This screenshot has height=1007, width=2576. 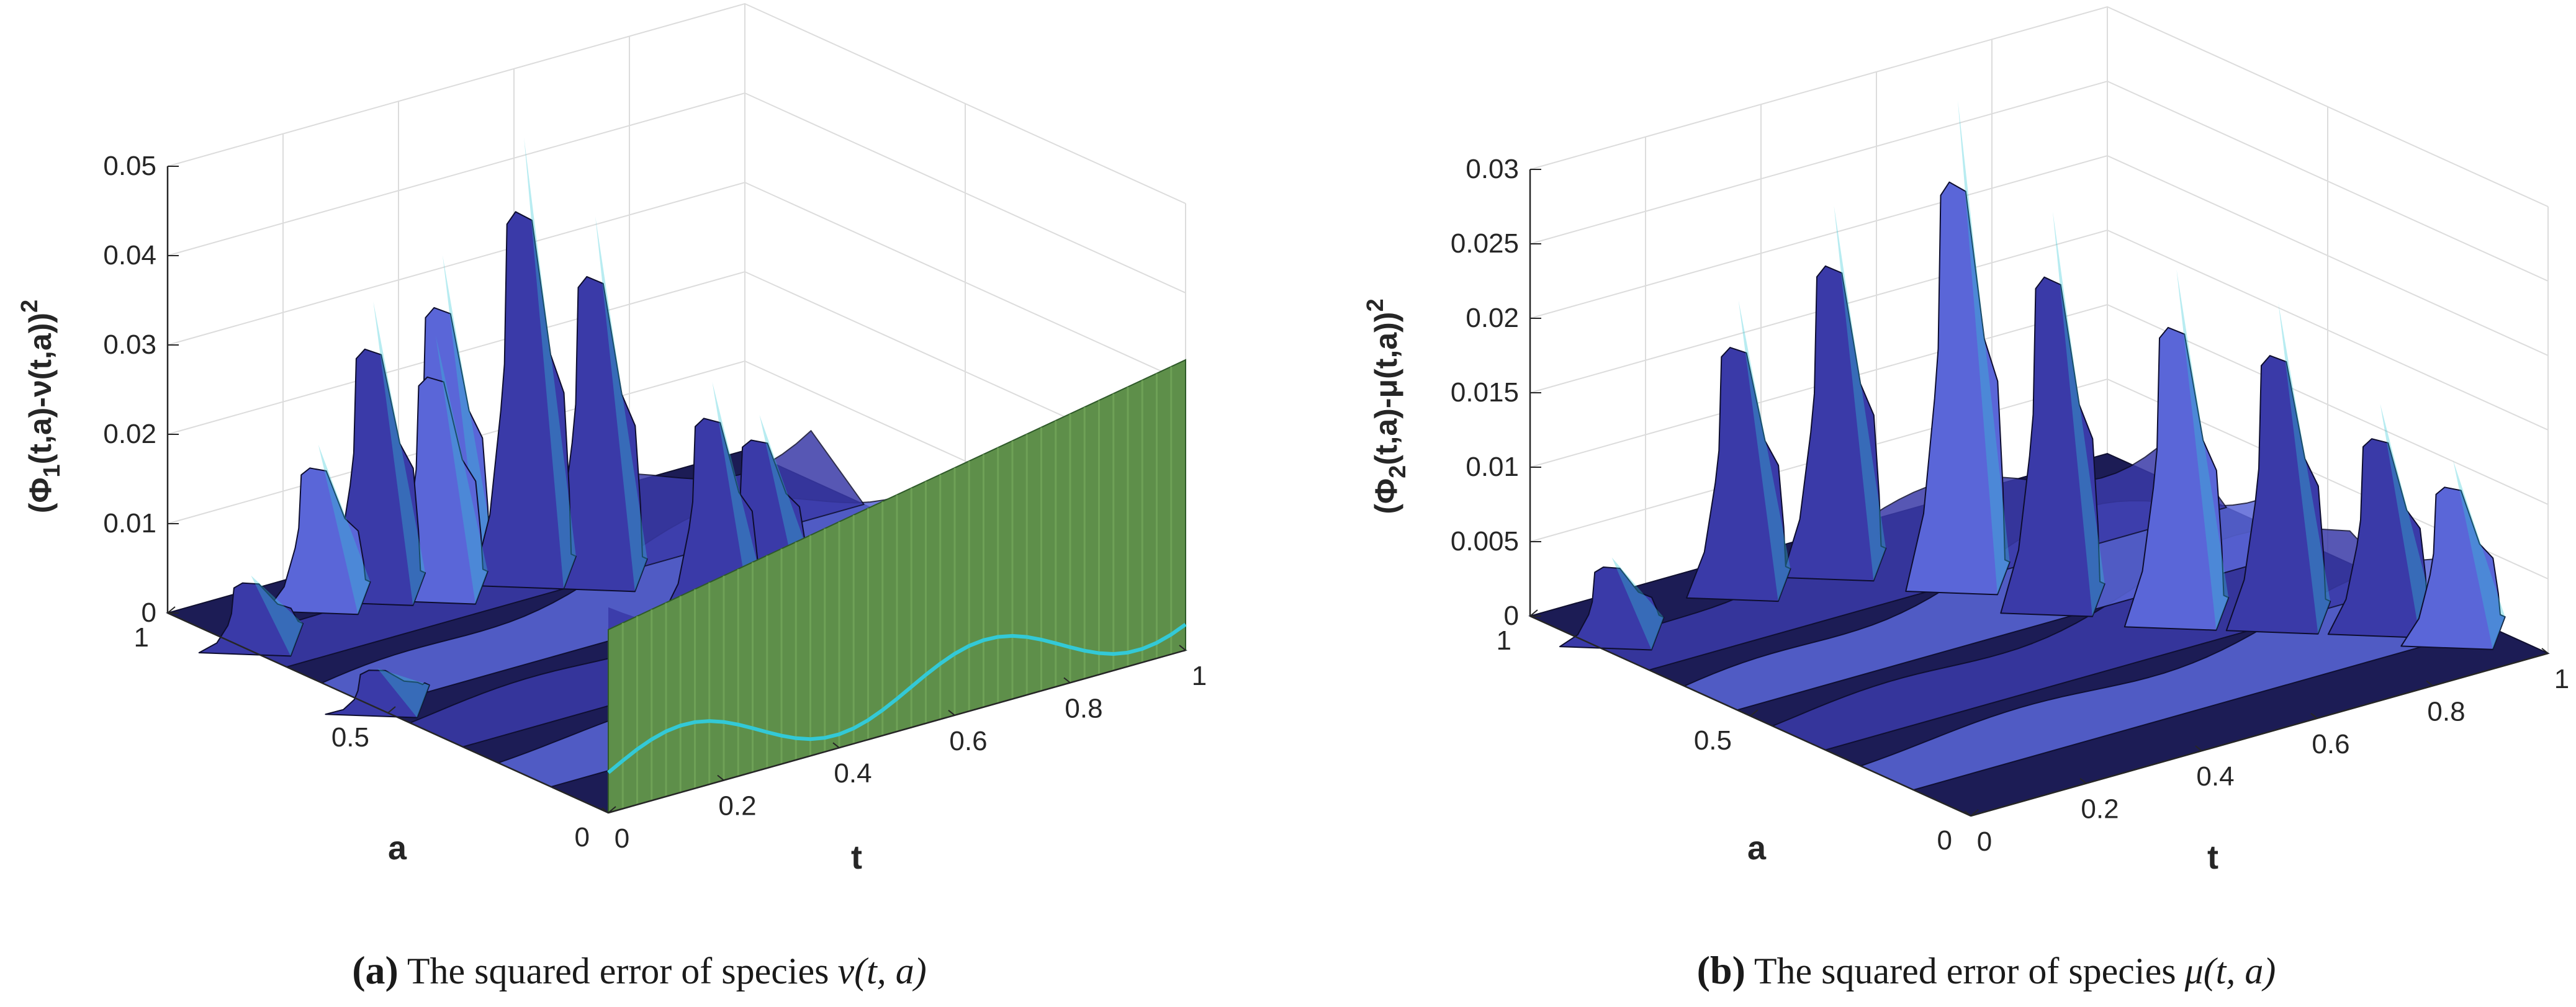 What do you see at coordinates (2230, 971) in the screenshot?
I see `caption-b-math: μ(t, a)` at bounding box center [2230, 971].